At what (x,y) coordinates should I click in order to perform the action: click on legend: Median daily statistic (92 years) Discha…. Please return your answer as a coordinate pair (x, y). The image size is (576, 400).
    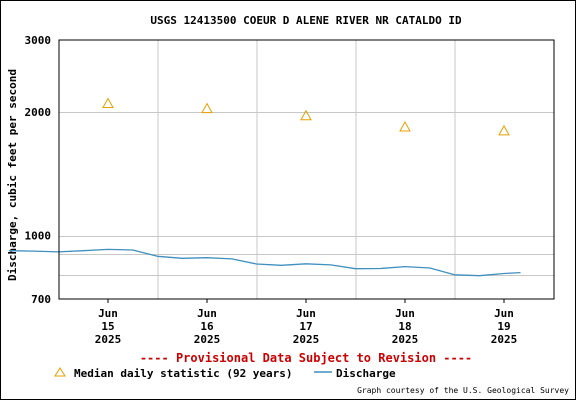
    Looking at the image, I should click on (225, 373).